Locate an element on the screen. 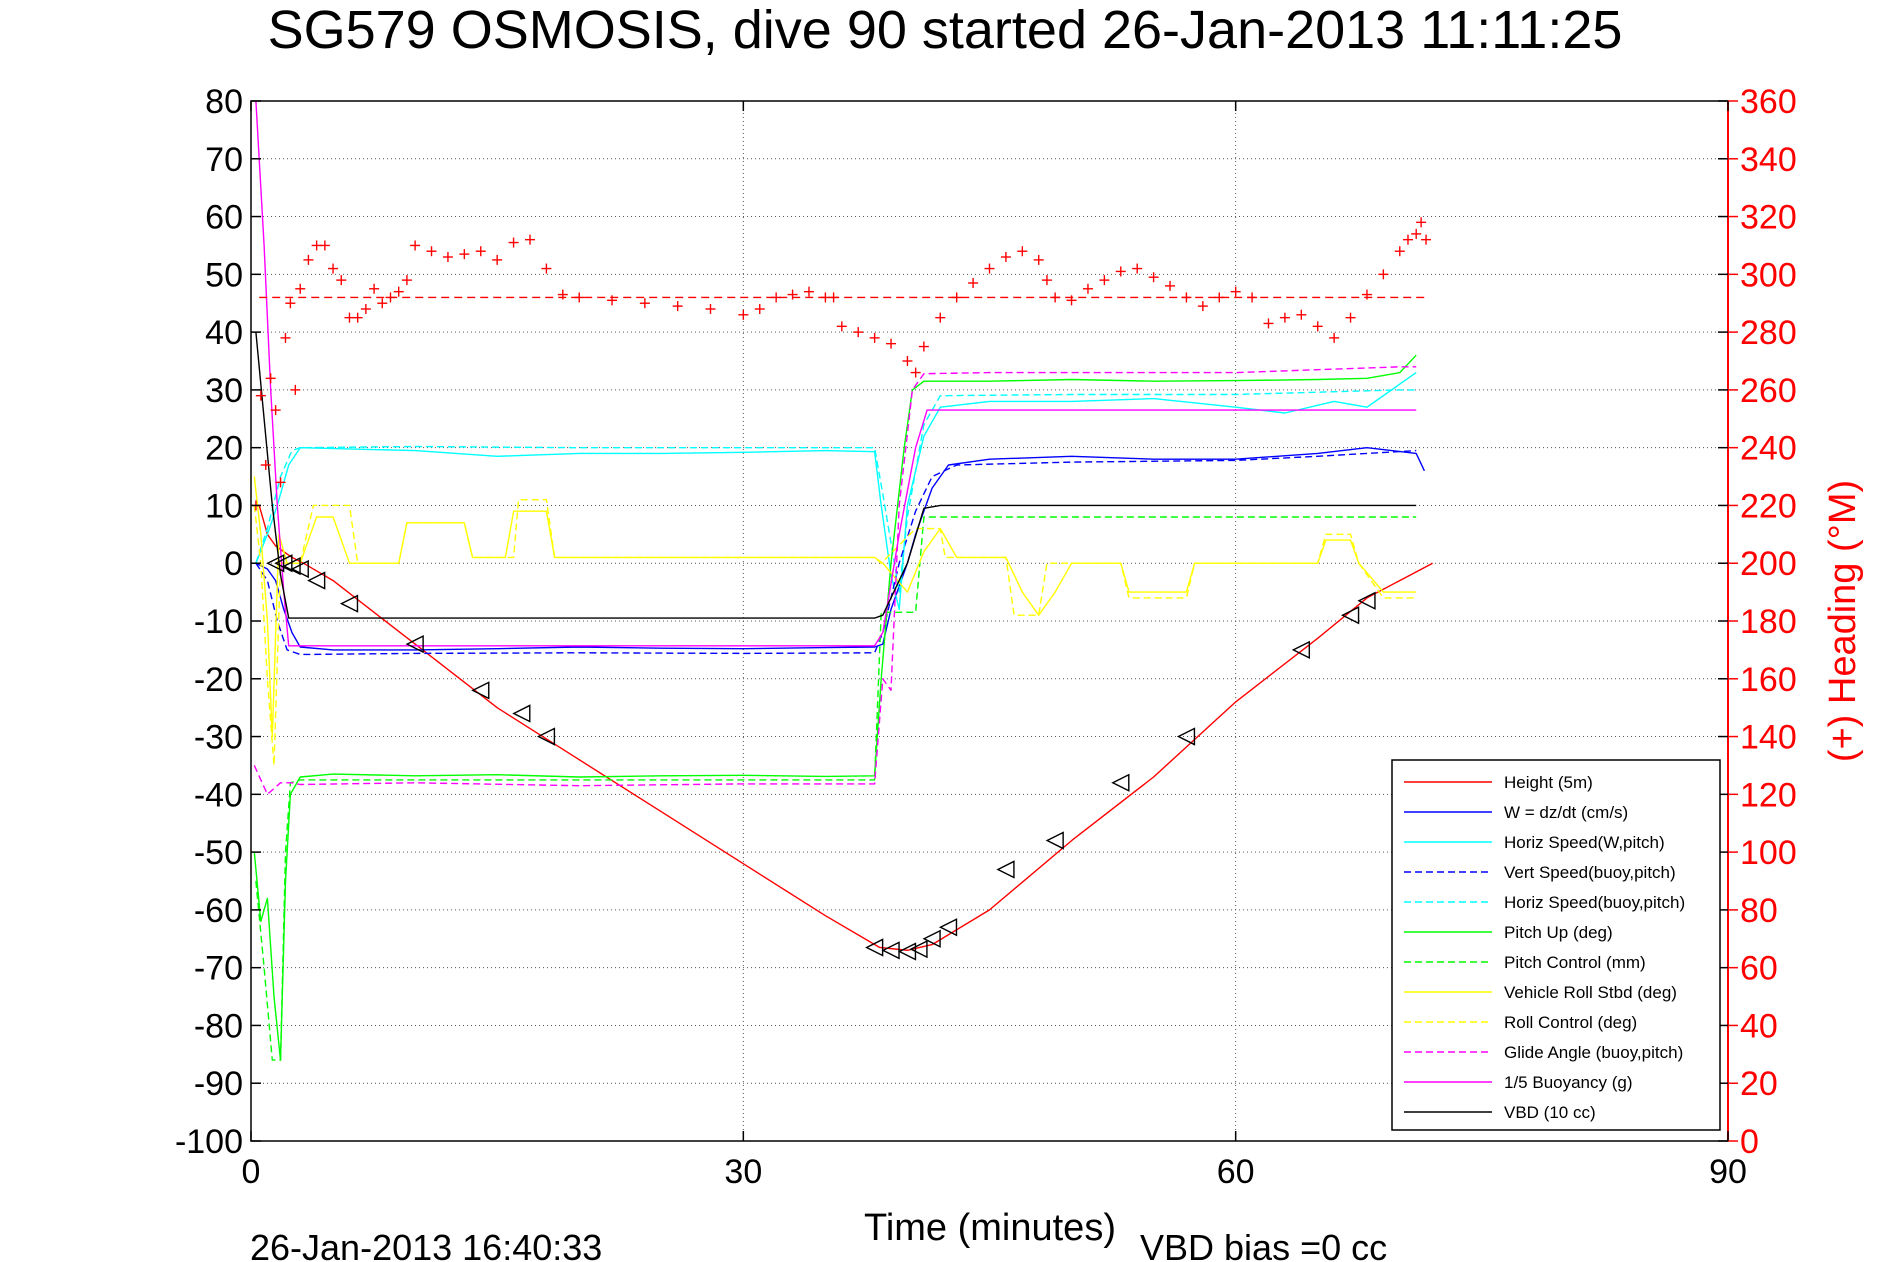 This screenshot has width=1891, height=1262. left-tick-label: -80 is located at coordinates (218, 1026).